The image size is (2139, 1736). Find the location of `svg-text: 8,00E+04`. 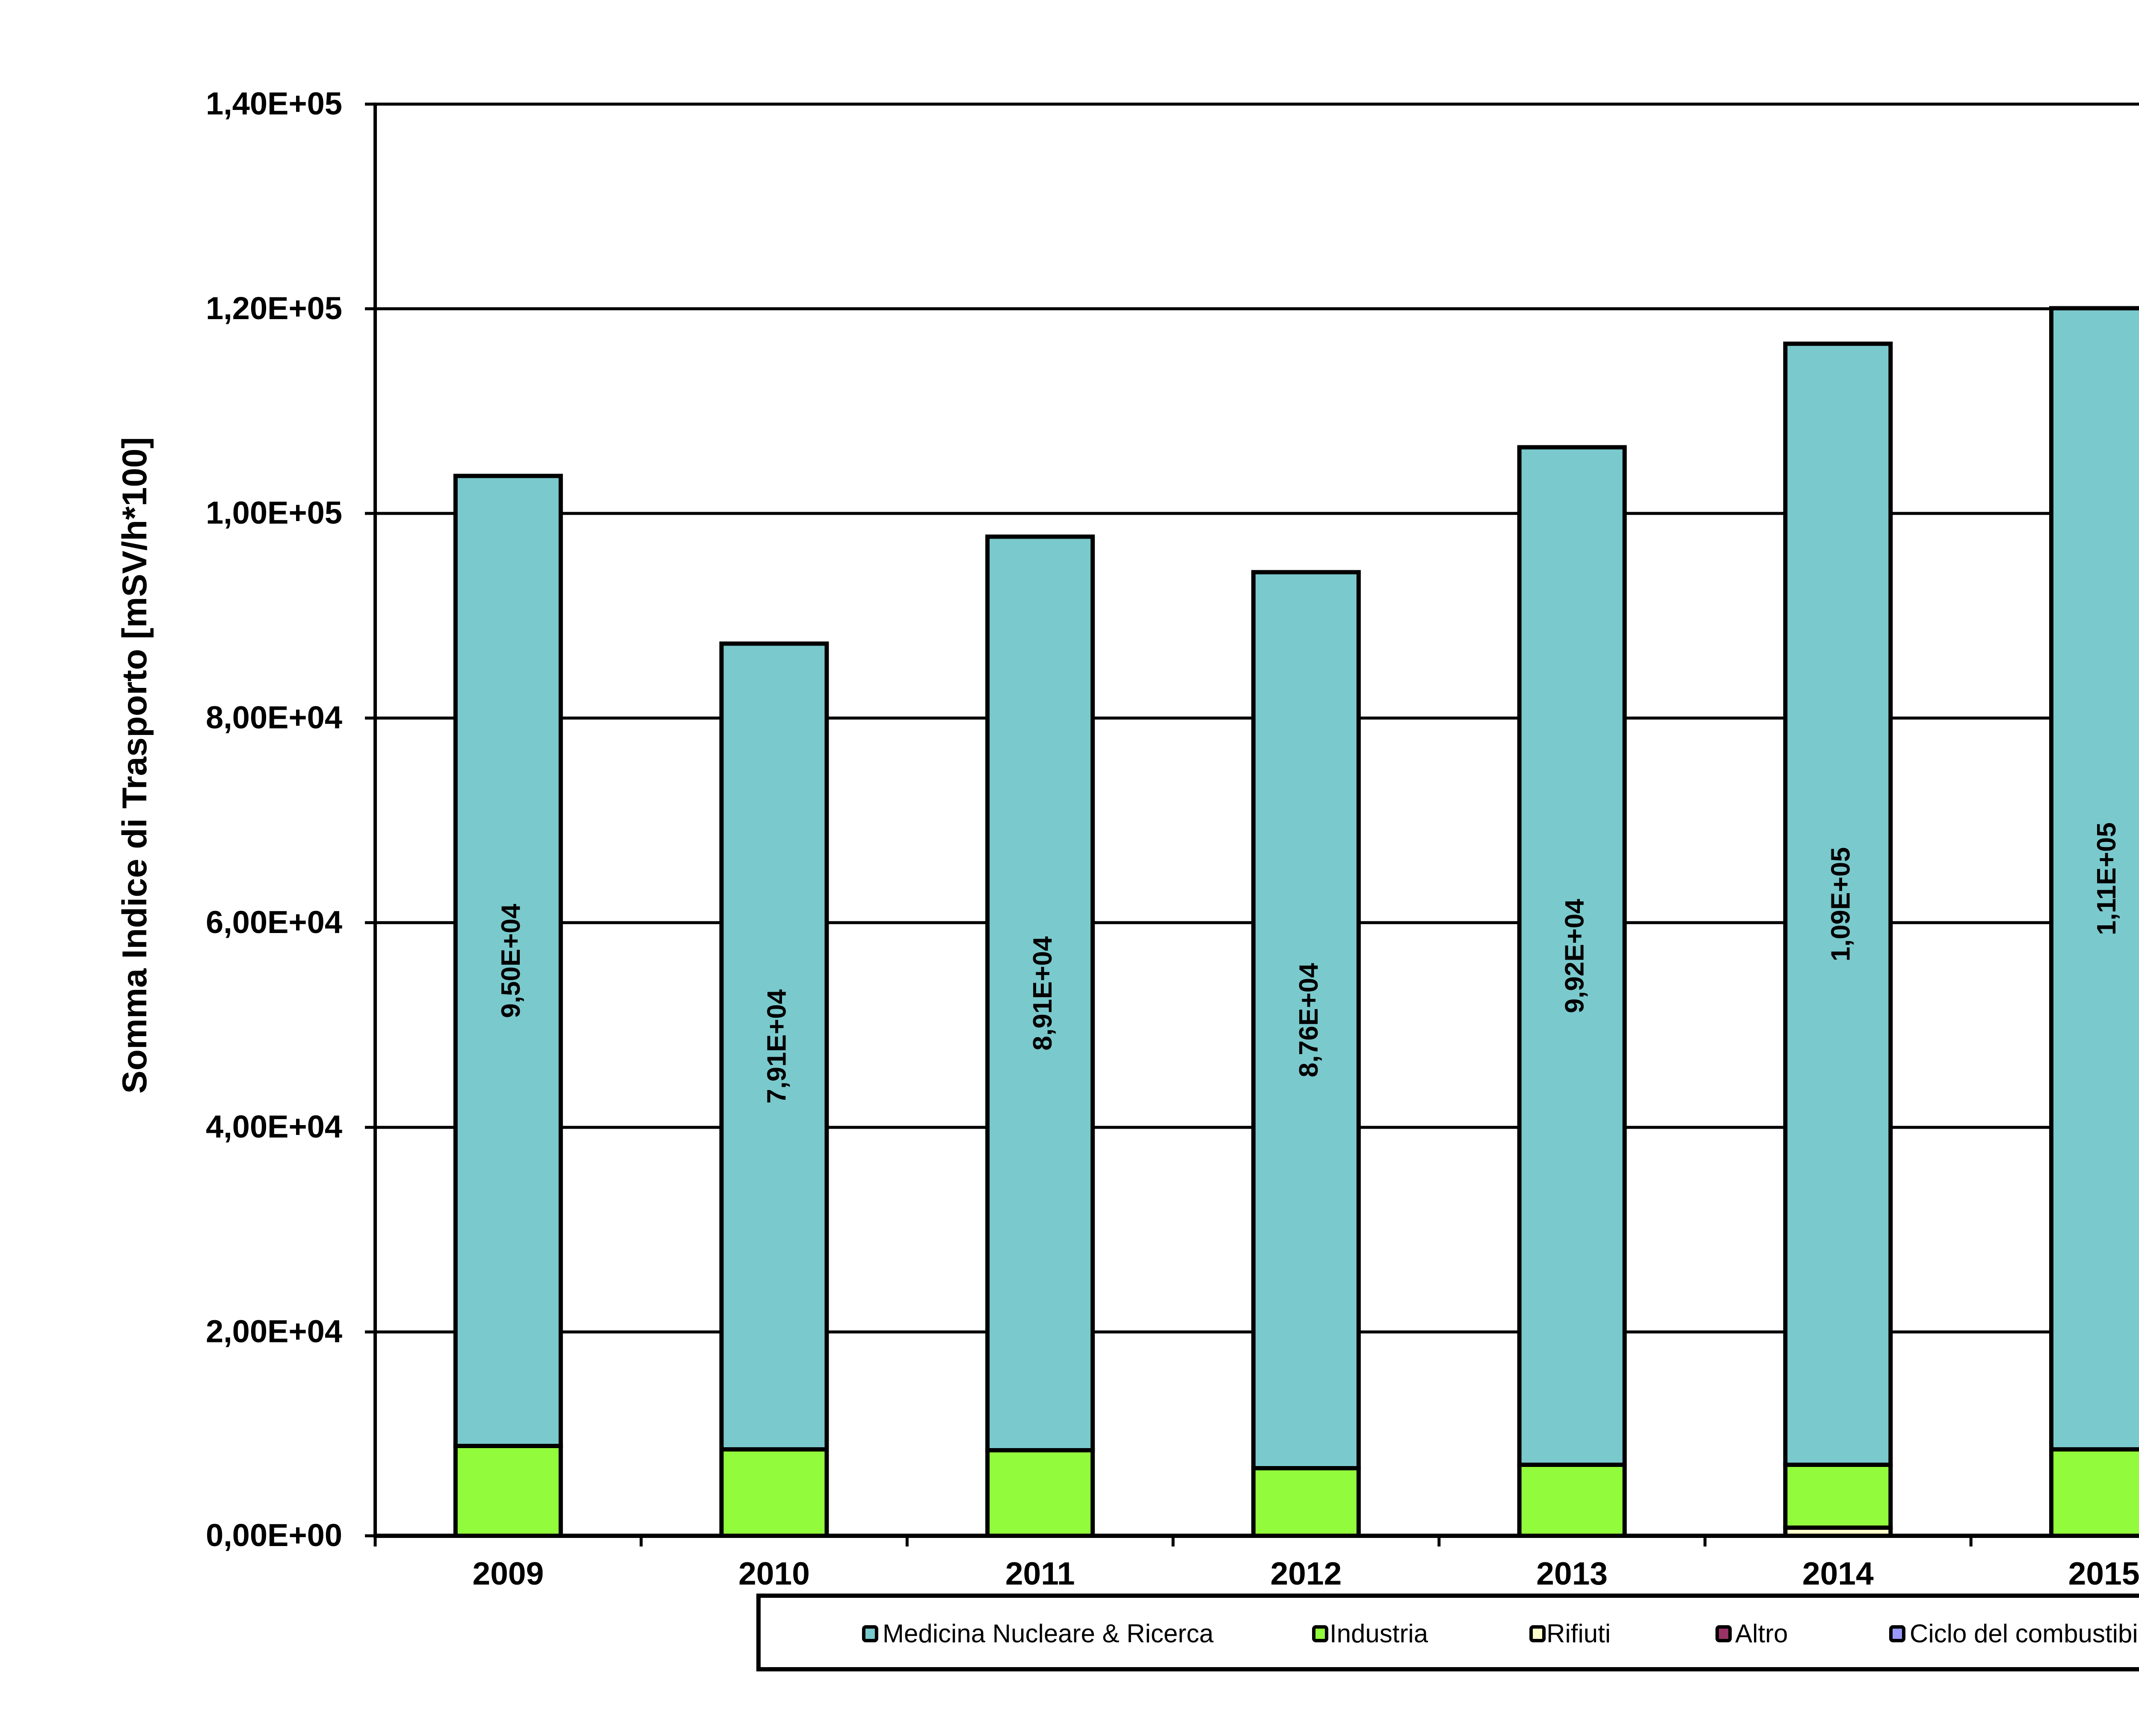

svg-text: 8,00E+04 is located at coordinates (274, 718).